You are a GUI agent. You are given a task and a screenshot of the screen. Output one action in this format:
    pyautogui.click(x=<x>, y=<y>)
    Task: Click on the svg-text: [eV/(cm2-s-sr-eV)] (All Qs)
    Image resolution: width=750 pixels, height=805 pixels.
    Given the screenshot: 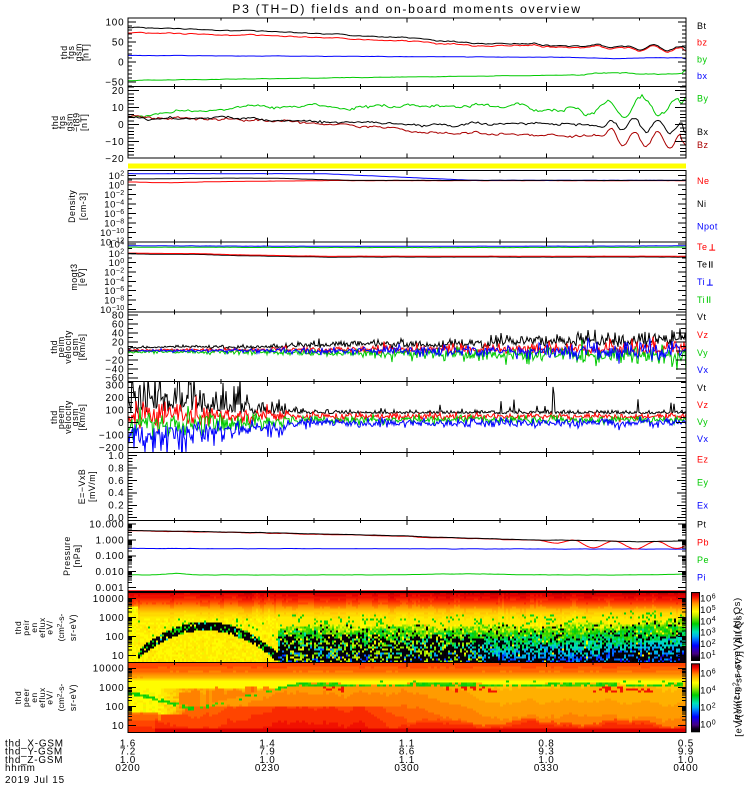 What is the action you would take?
    pyautogui.click(x=739, y=673)
    